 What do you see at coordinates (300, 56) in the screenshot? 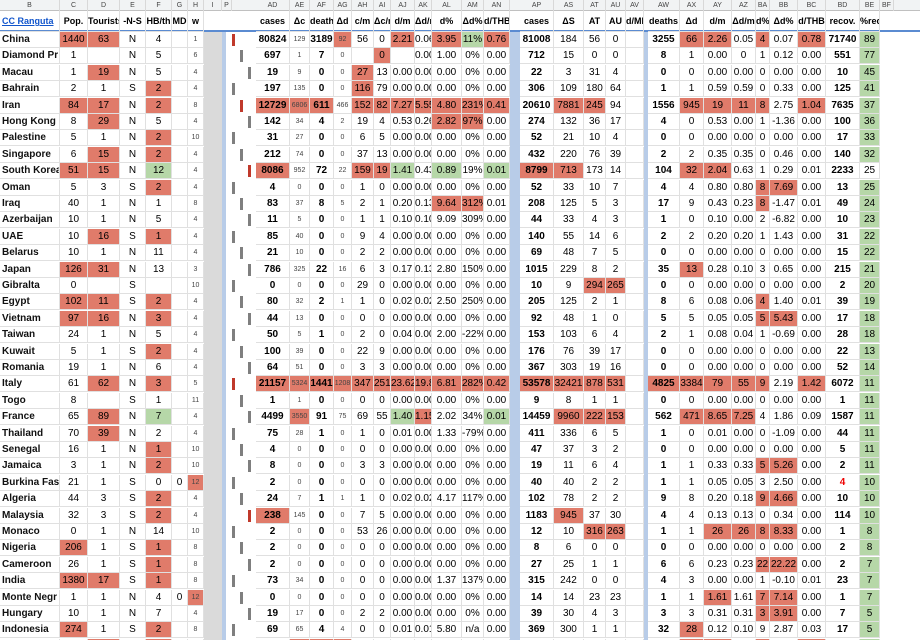
I see `cell-ae: 1` at bounding box center [300, 56].